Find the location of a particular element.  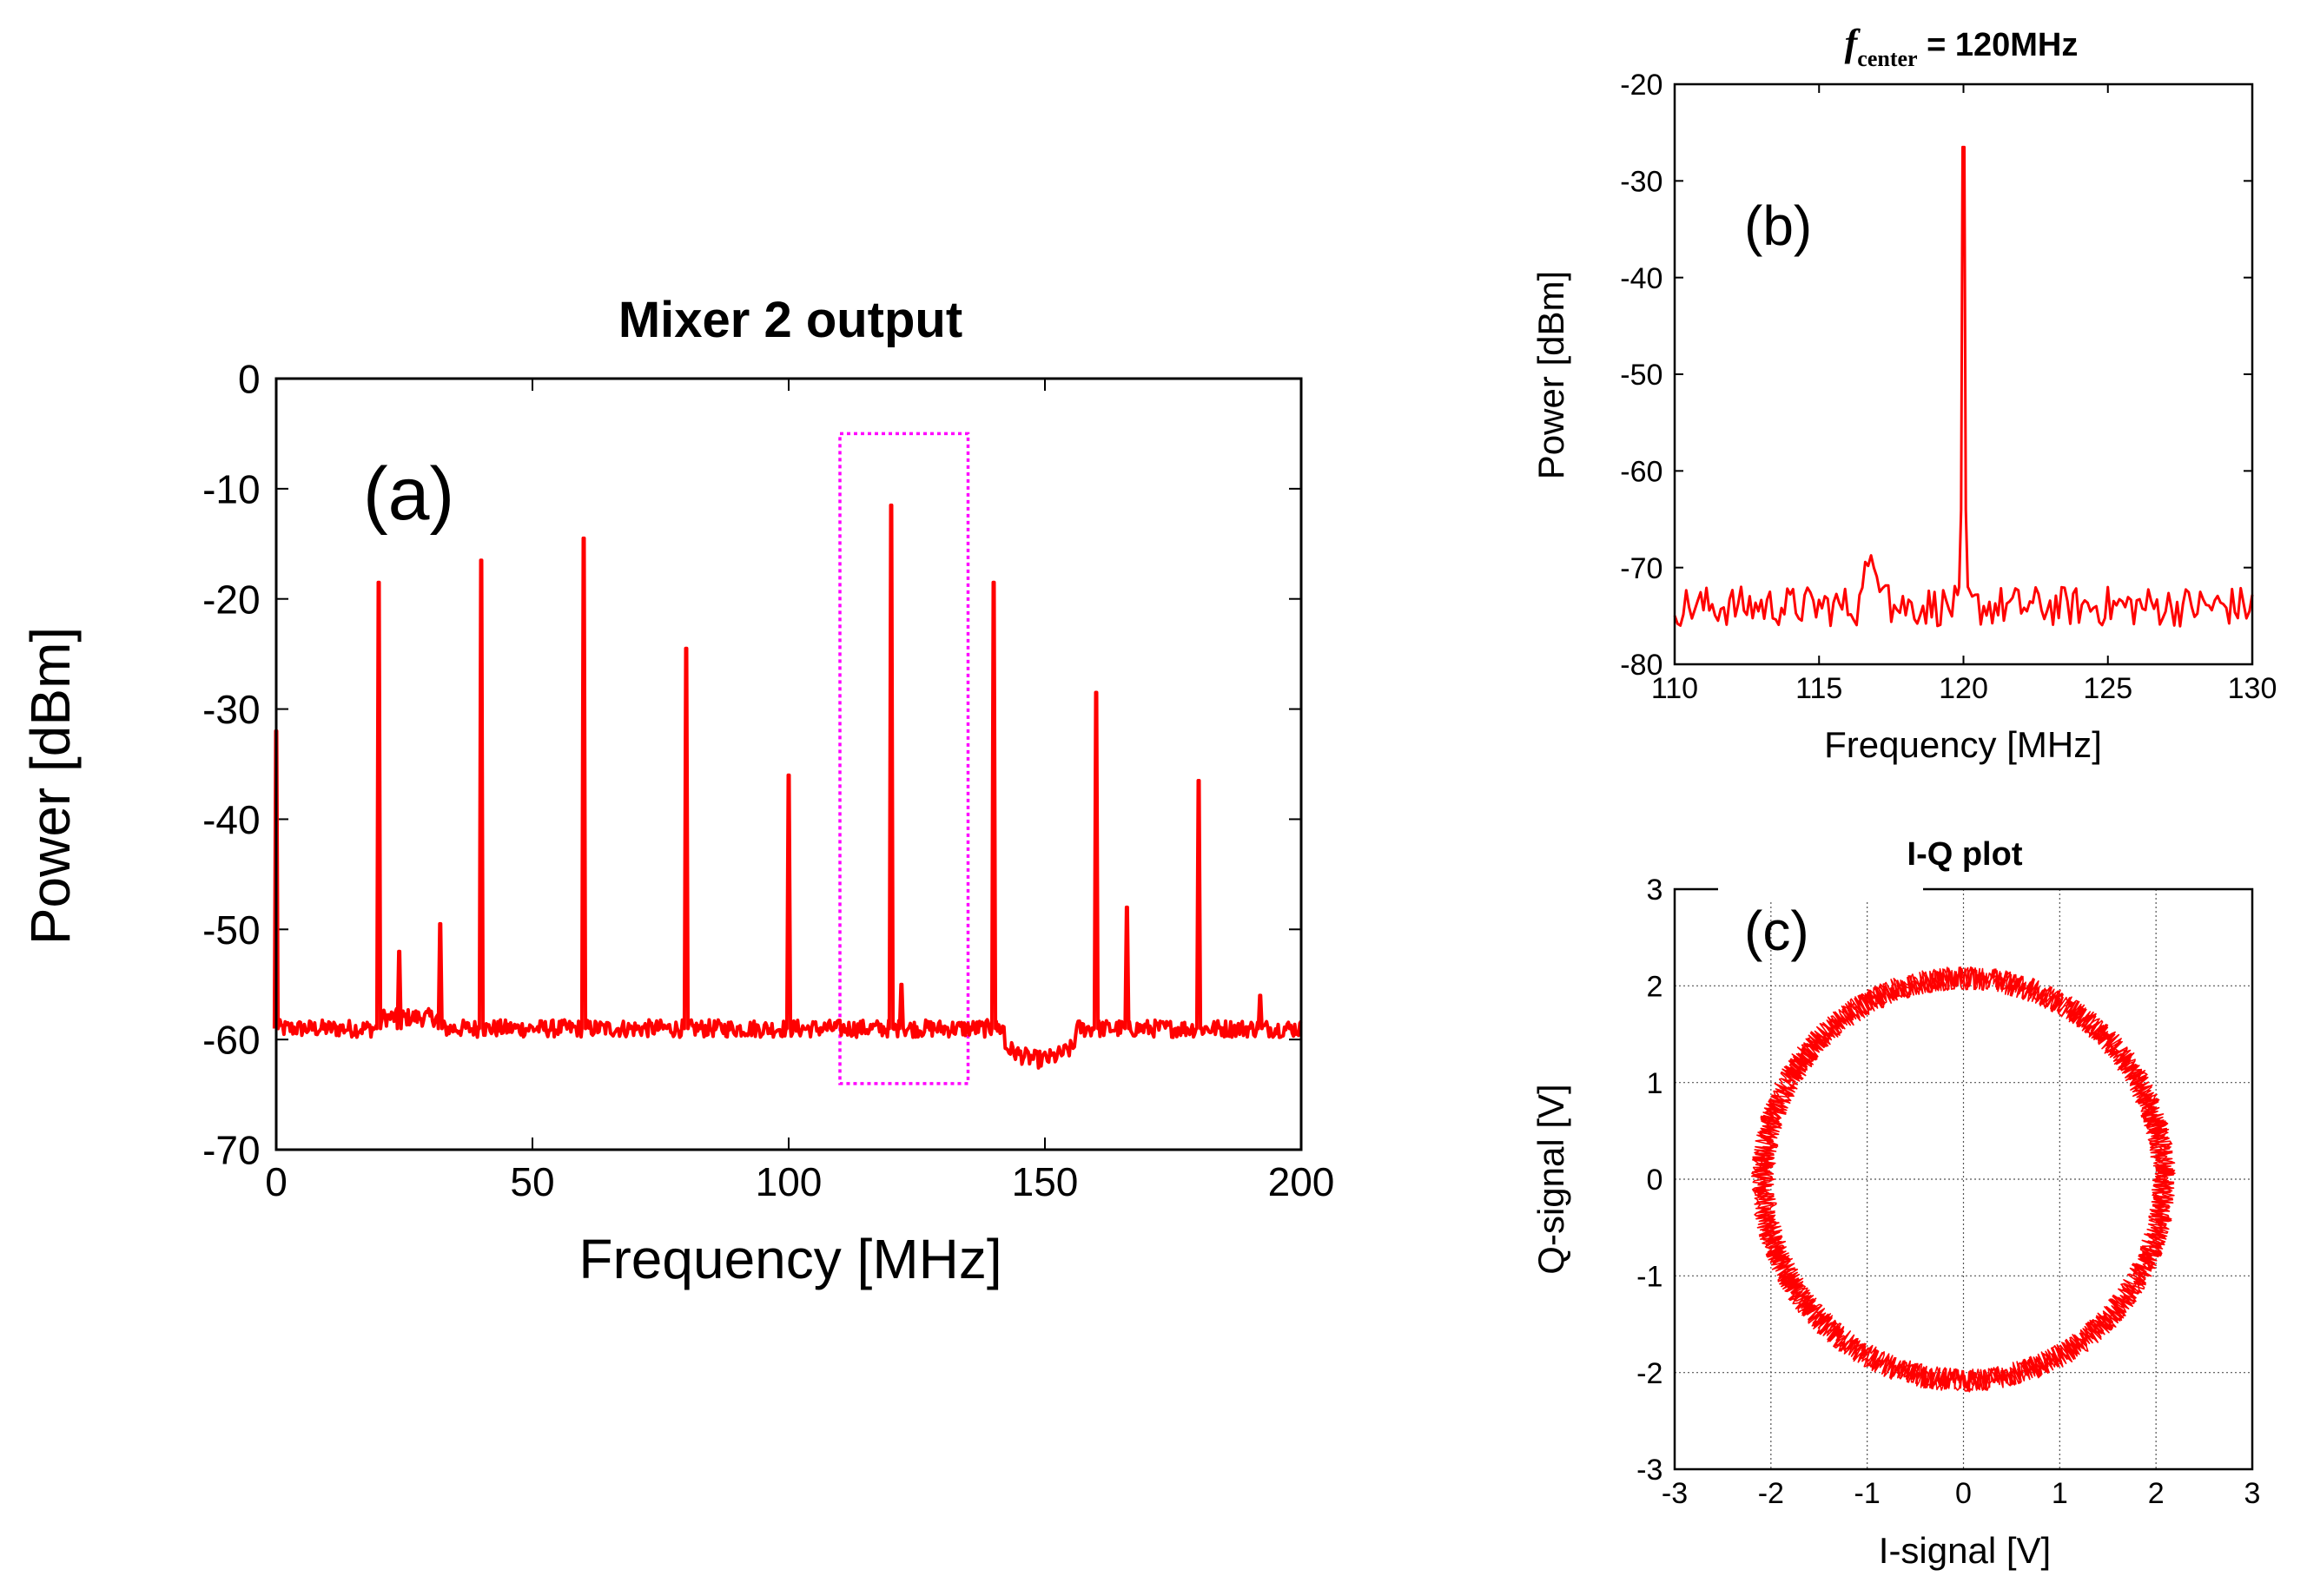

x-tick-label: 50 is located at coordinates (532, 1181).